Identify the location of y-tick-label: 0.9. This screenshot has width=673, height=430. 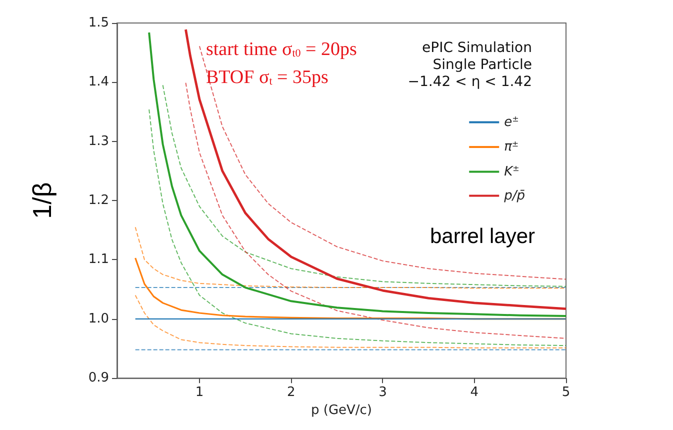
(98, 378).